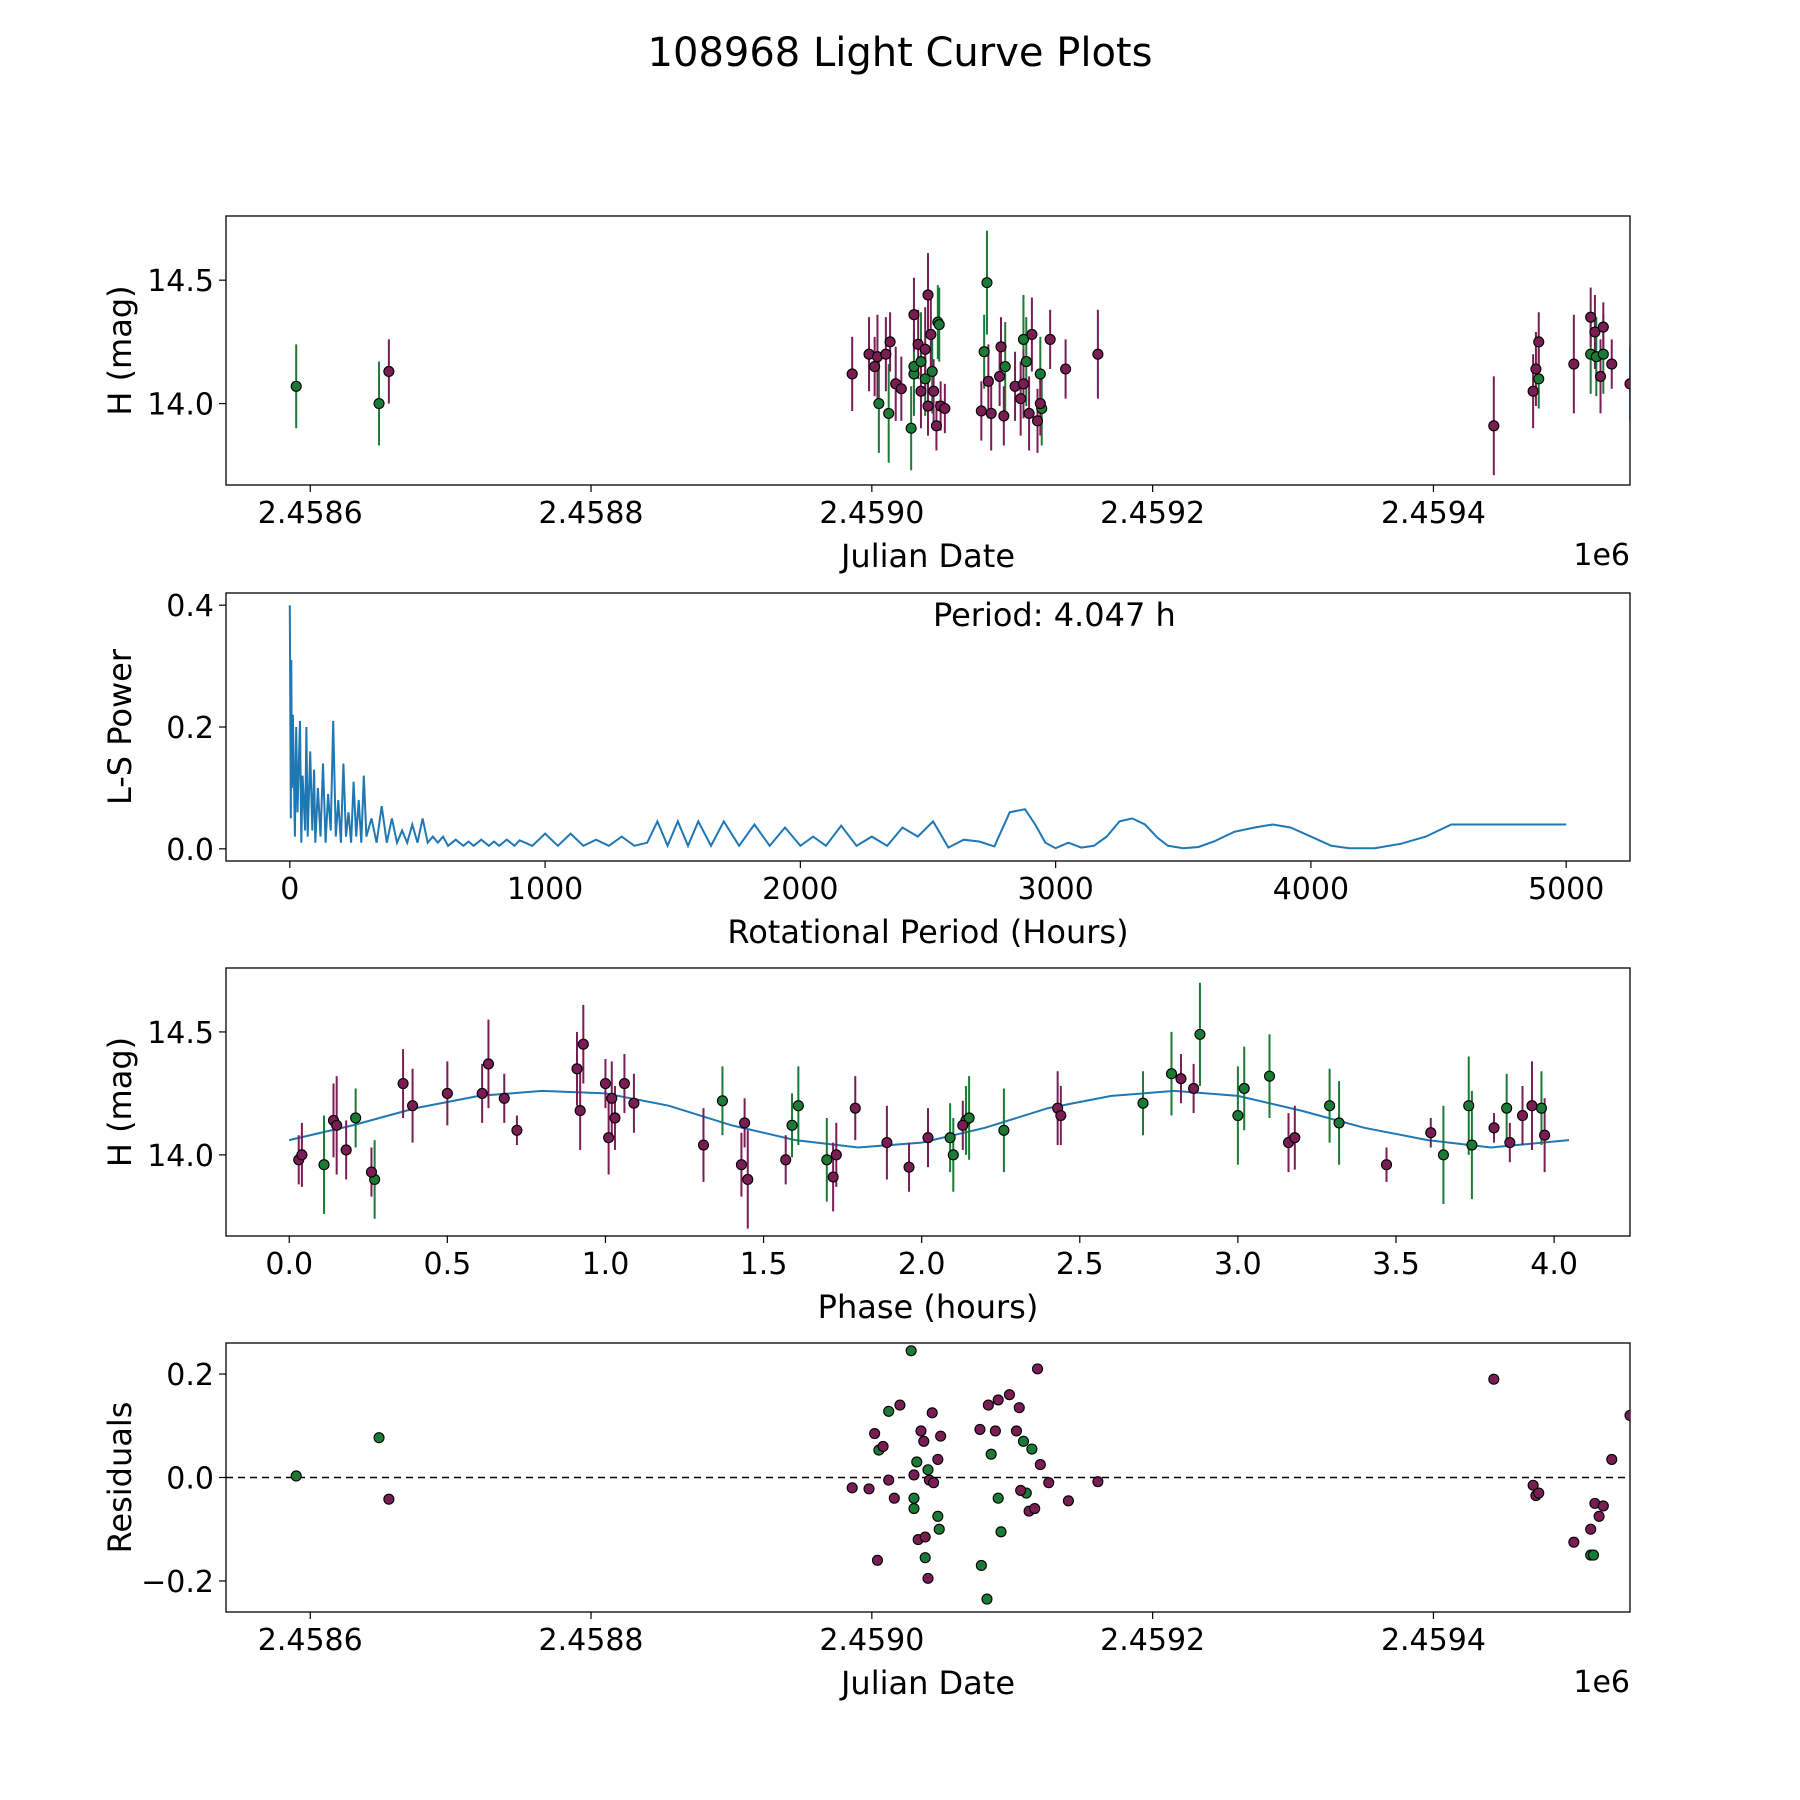 Image resolution: width=1800 pixels, height=1800 pixels. What do you see at coordinates (190, 728) in the screenshot?
I see `periodogram-ytick-label: 0.2` at bounding box center [190, 728].